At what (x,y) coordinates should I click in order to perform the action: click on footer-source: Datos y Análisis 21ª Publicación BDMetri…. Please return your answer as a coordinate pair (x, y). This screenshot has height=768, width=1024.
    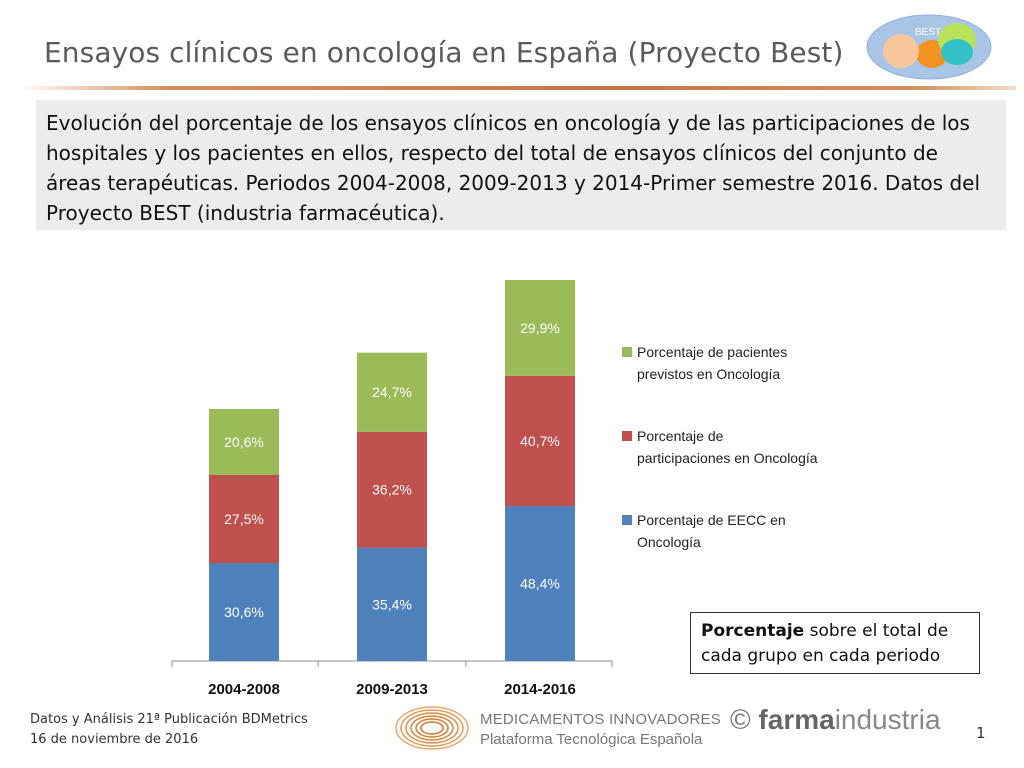
    Looking at the image, I should click on (169, 730).